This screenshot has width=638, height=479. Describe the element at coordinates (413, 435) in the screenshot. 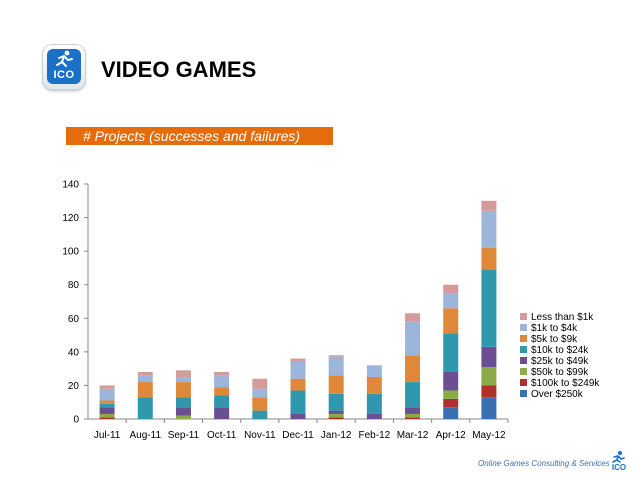

I see `x-tick-label: Mar-12` at that location.